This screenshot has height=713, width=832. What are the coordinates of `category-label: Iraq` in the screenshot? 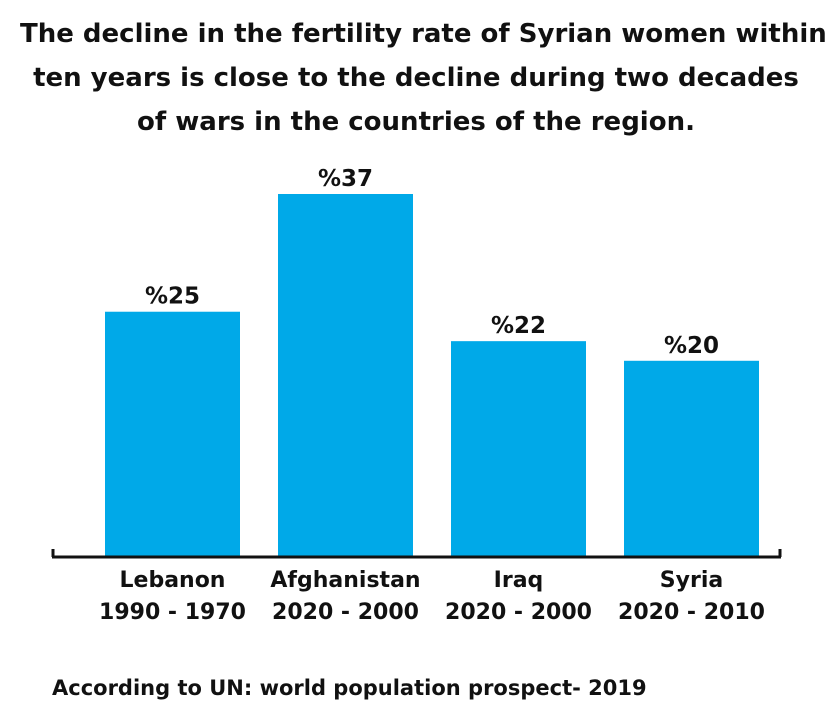 It's located at (519, 580).